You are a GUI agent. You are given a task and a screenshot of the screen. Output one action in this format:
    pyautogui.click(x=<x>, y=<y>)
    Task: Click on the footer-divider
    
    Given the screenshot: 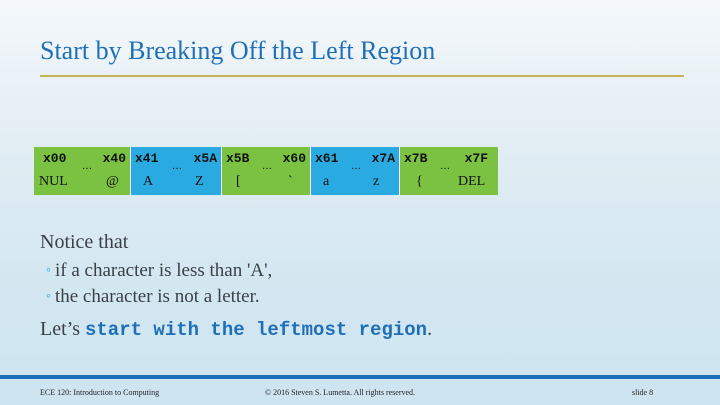 What is the action you would take?
    pyautogui.click(x=360, y=377)
    